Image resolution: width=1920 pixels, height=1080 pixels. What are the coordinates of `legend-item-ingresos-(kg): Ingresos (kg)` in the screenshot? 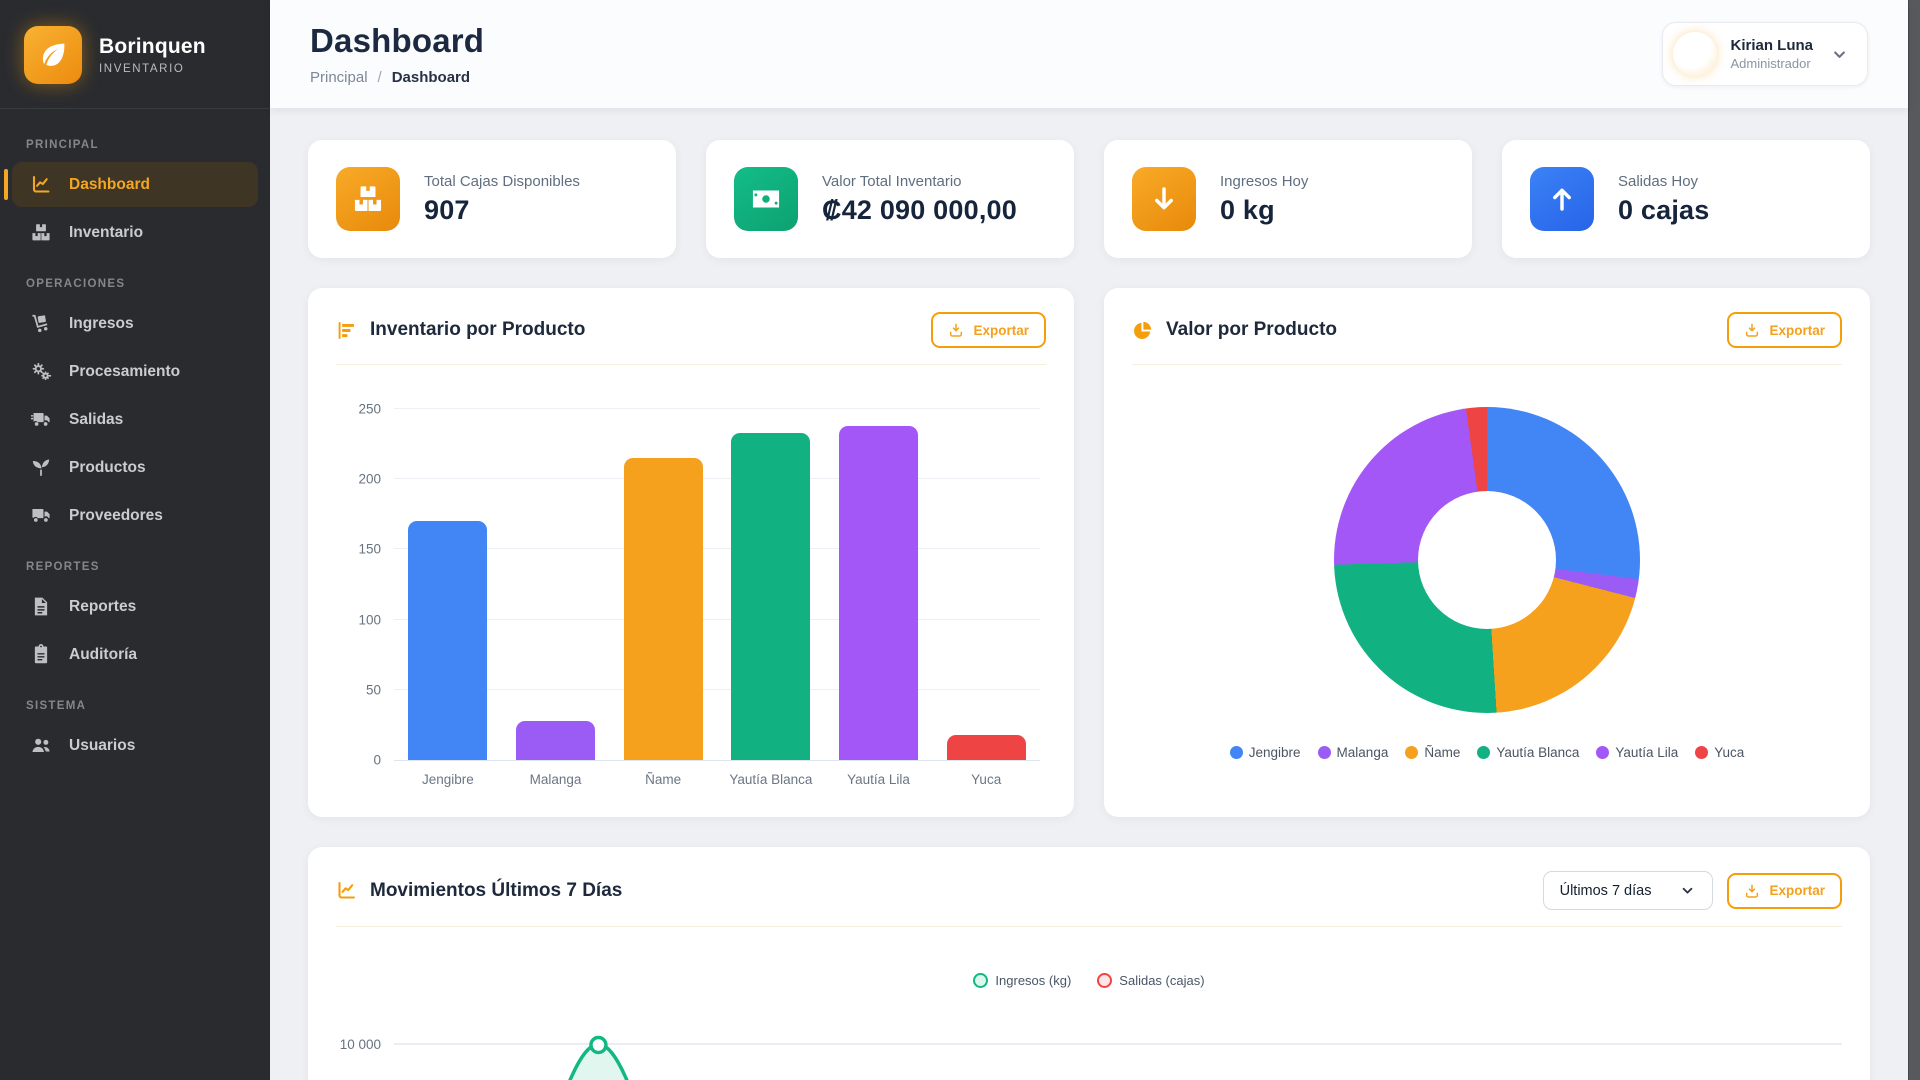 It's located at (1022, 980).